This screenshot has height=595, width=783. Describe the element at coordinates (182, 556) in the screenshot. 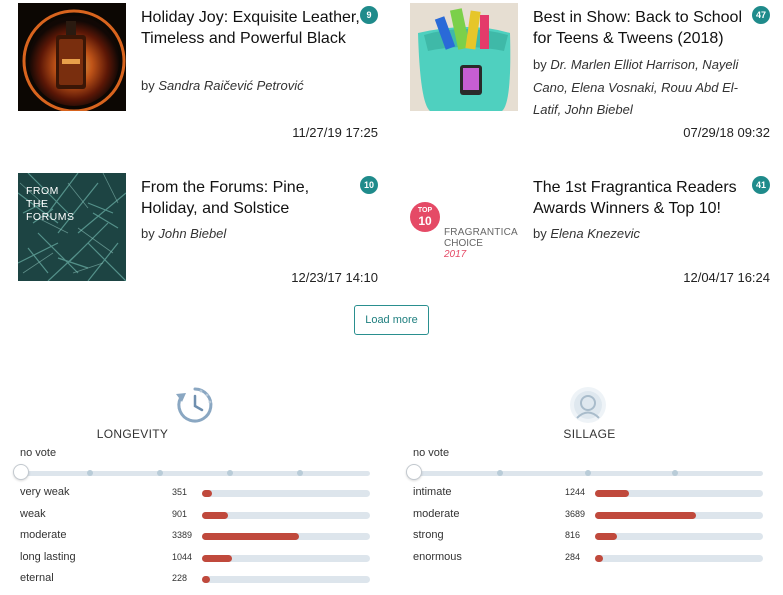

I see `vote-count: 1044` at that location.